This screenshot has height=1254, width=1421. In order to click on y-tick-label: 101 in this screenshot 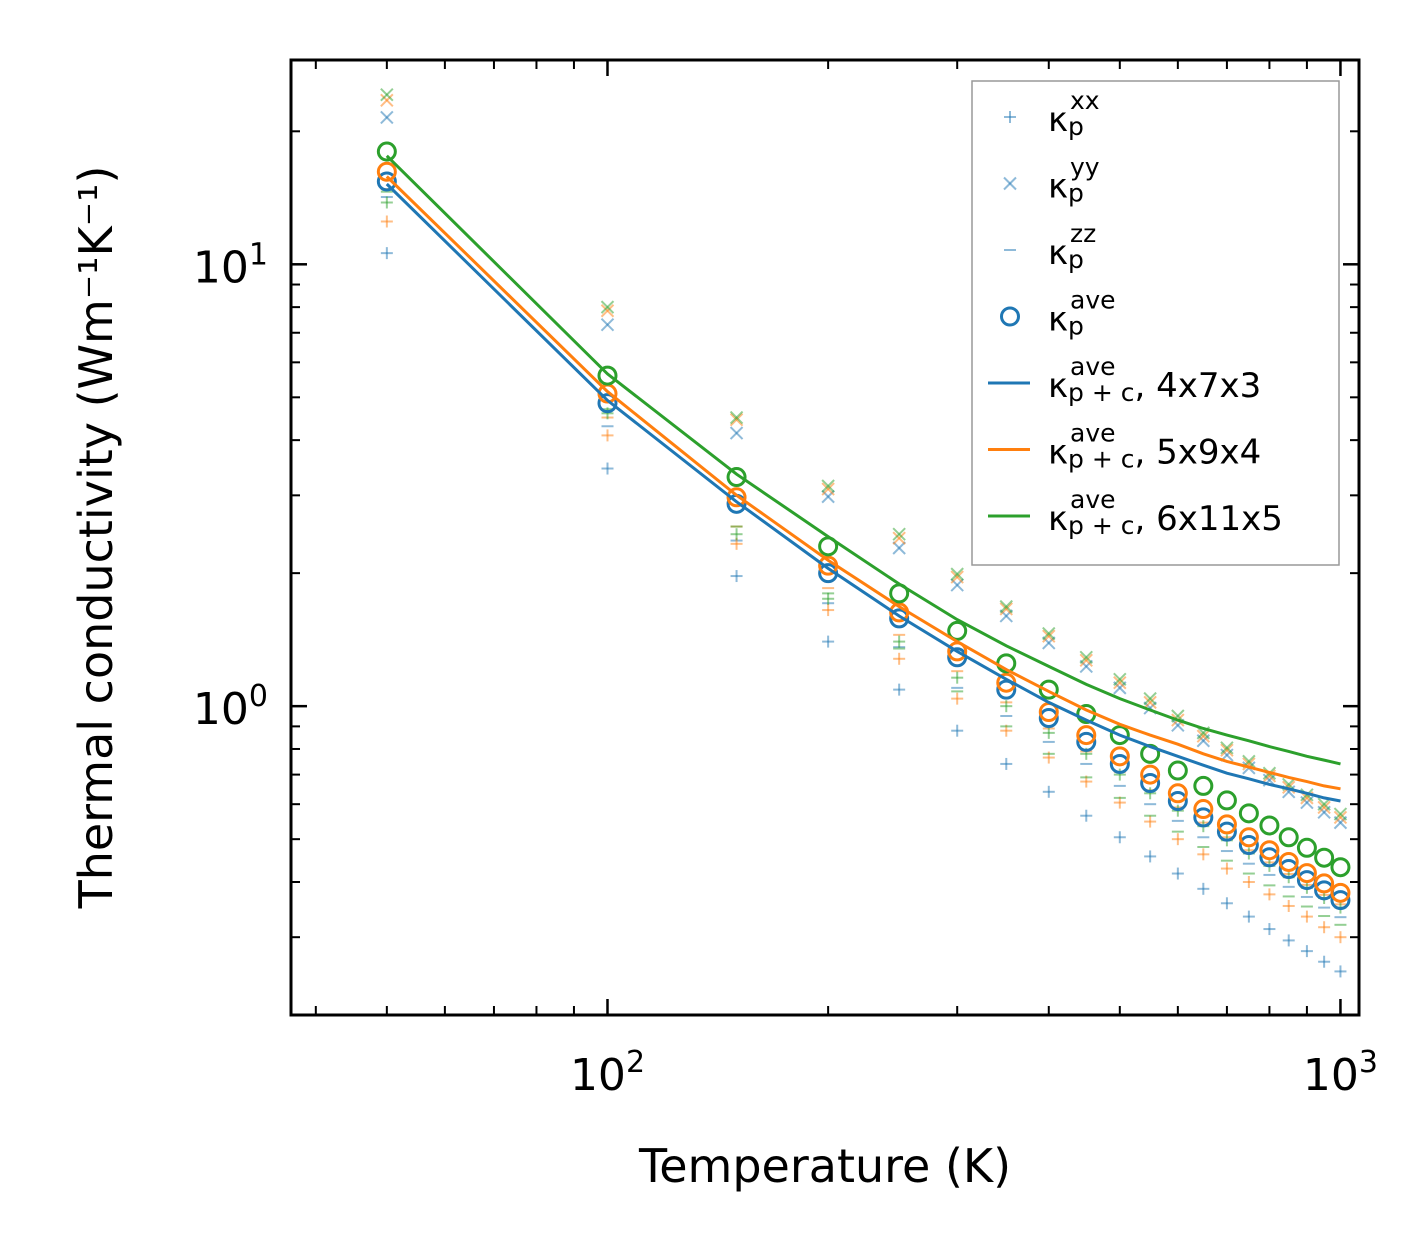, I will do `click(230, 265)`.